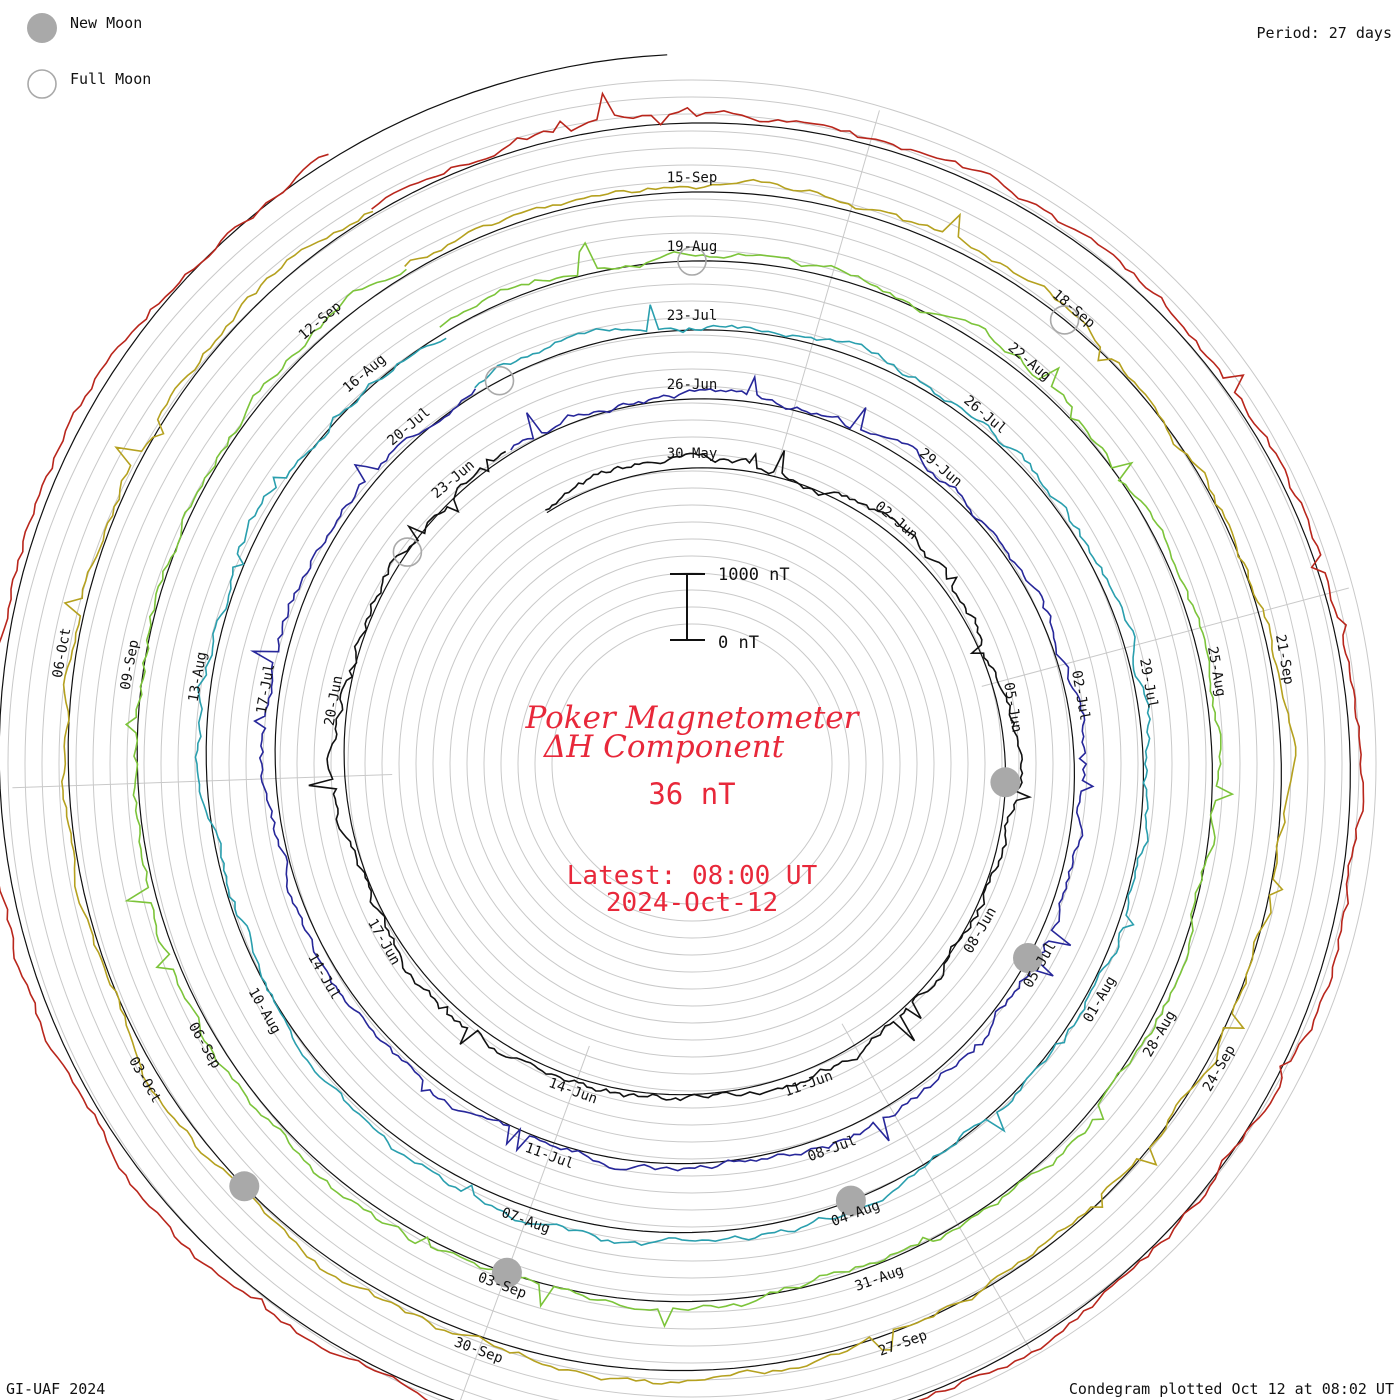 The image size is (1400, 1400). I want to click on full-moon-legend-icon, so click(42, 84).